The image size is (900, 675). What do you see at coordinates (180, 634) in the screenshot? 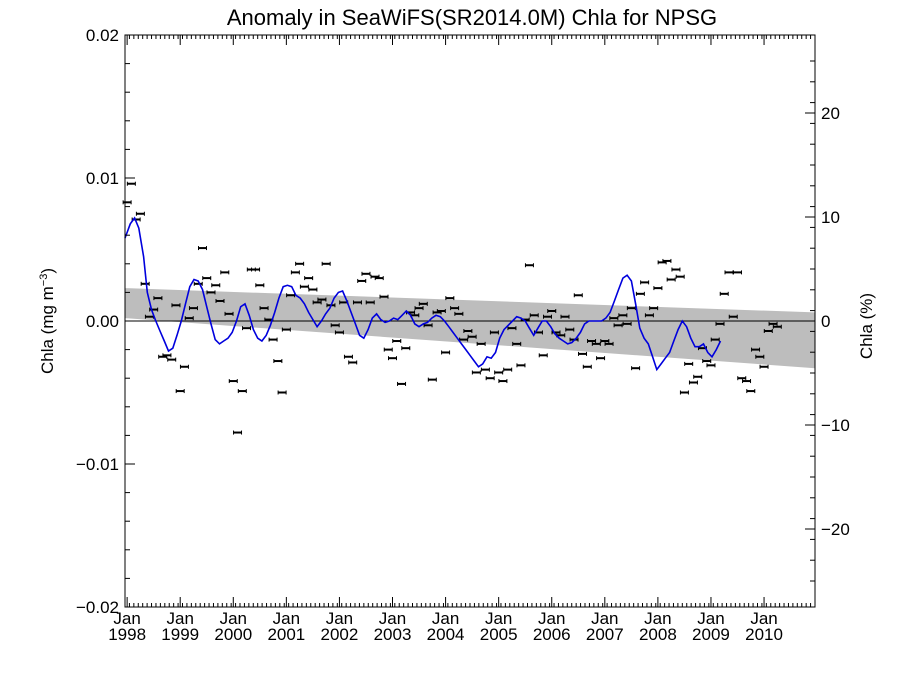
I see `x-axis-tick-label-year: 1999` at bounding box center [180, 634].